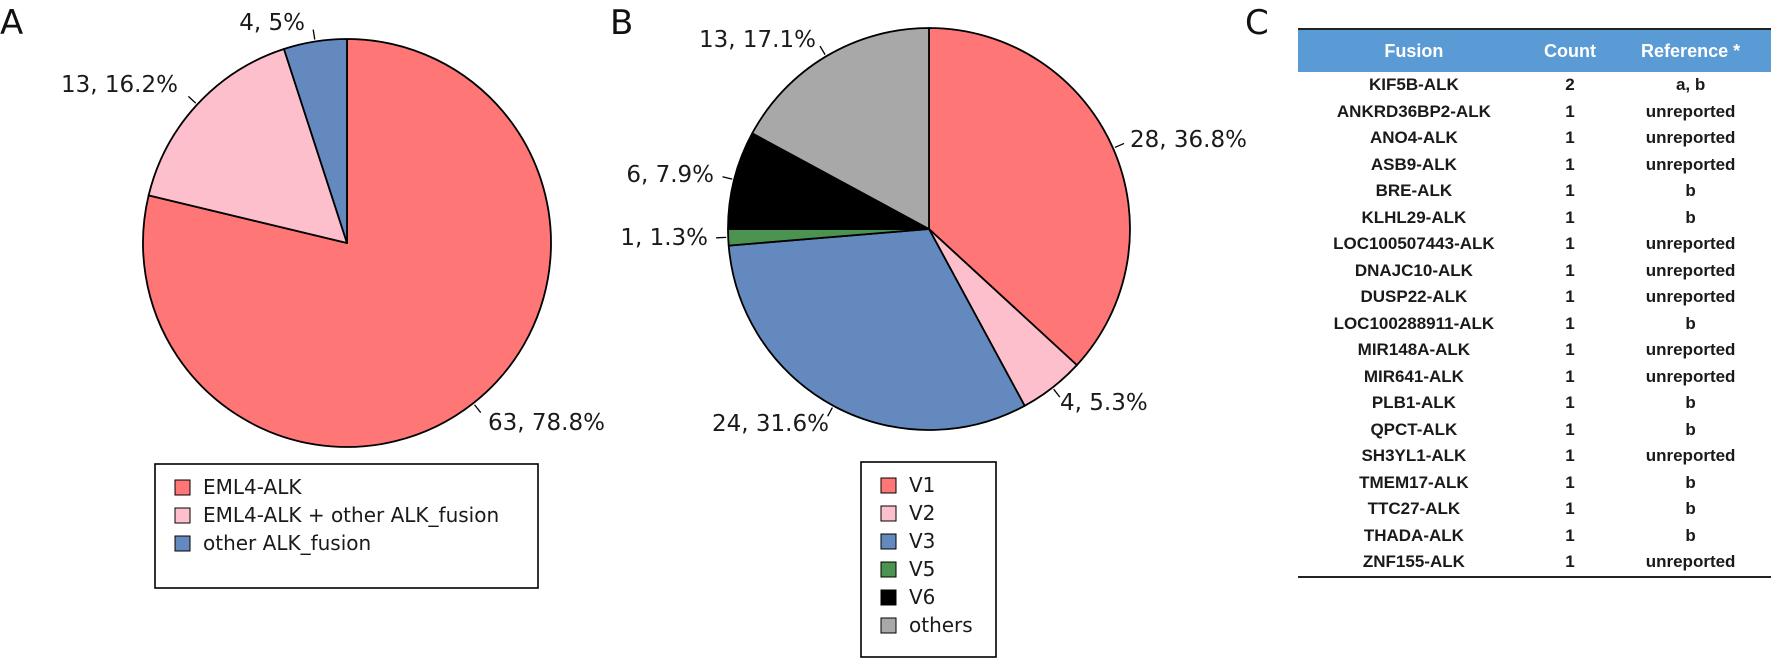 This screenshot has height=663, width=1776. I want to click on slice-label: 4, 5%, so click(272, 23).